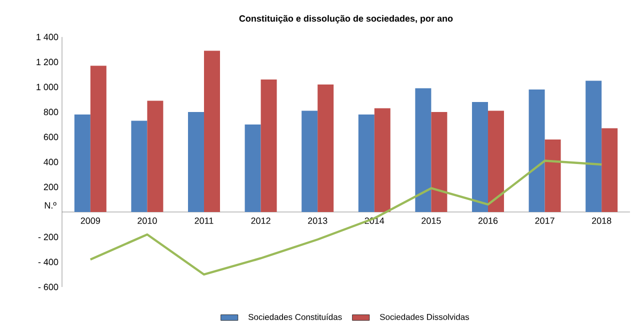  What do you see at coordinates (295, 317) in the screenshot?
I see `legend-label: Sociedades Constituídas` at bounding box center [295, 317].